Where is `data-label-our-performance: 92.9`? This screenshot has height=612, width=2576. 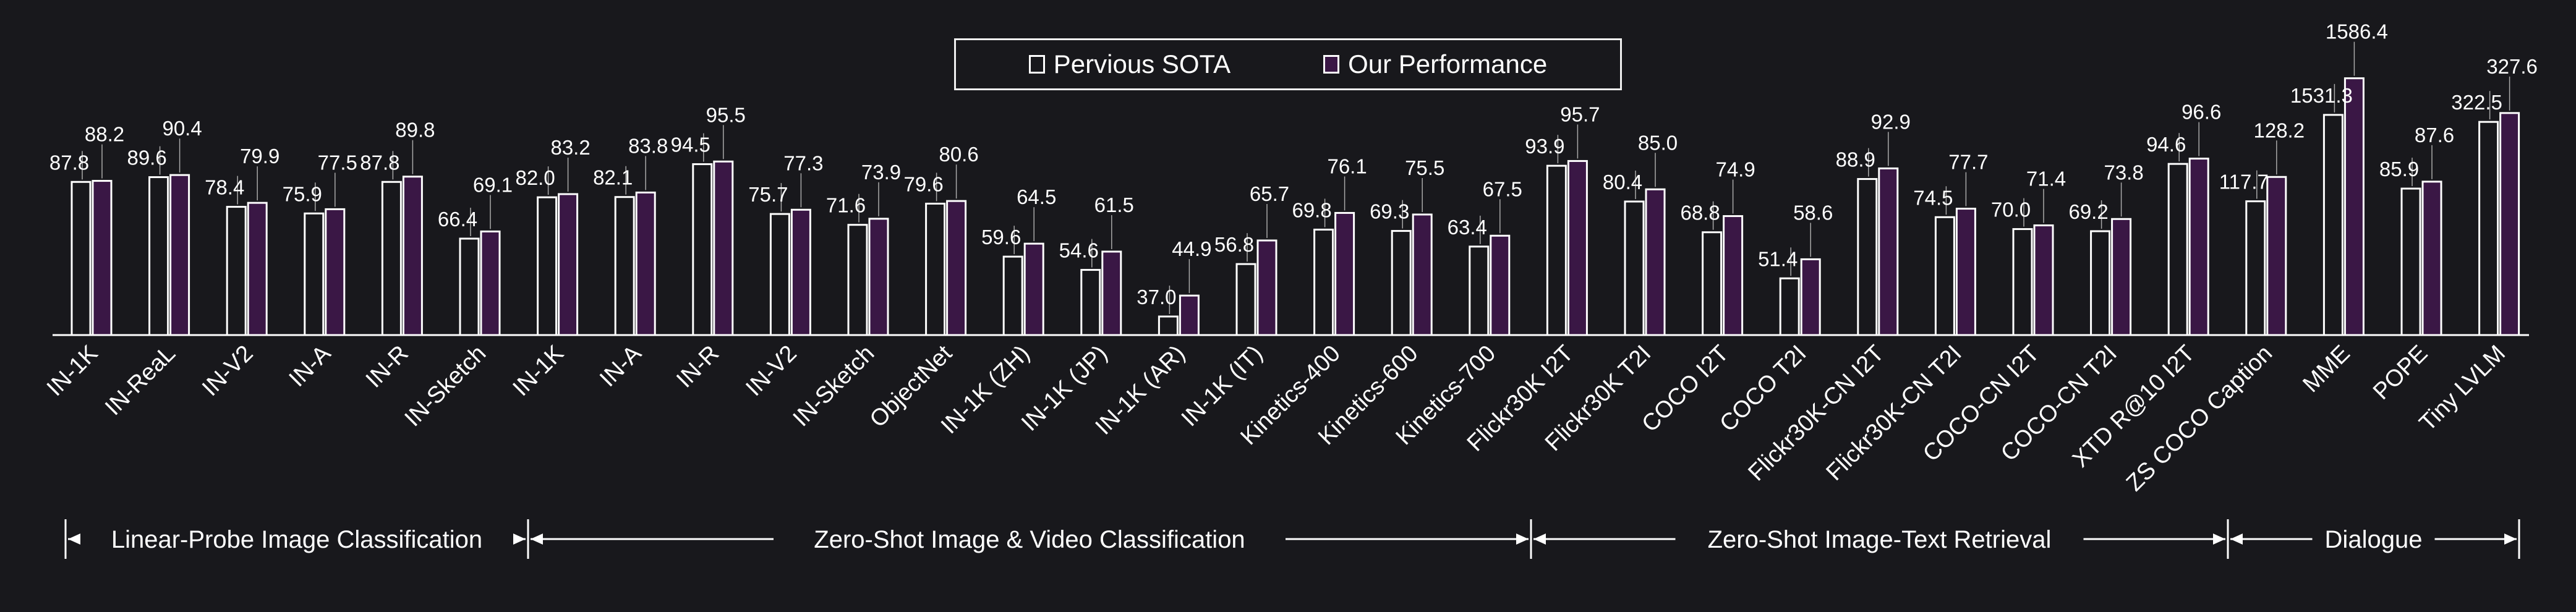
data-label-our-performance: 92.9 is located at coordinates (1891, 122).